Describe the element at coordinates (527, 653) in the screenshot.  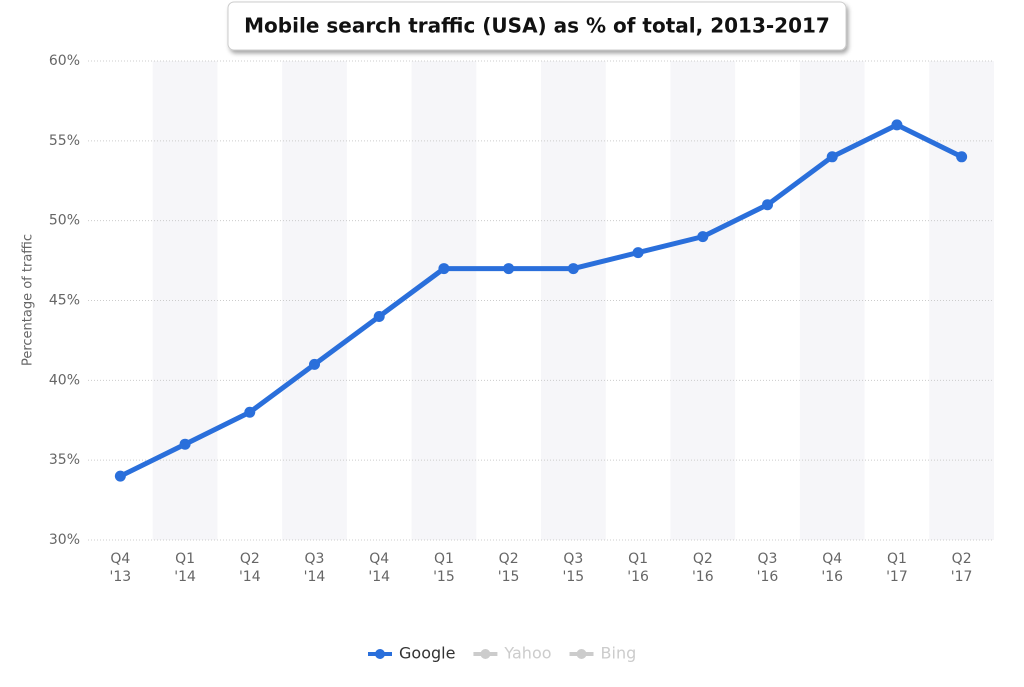
I see `legend-label: Yahoo` at that location.